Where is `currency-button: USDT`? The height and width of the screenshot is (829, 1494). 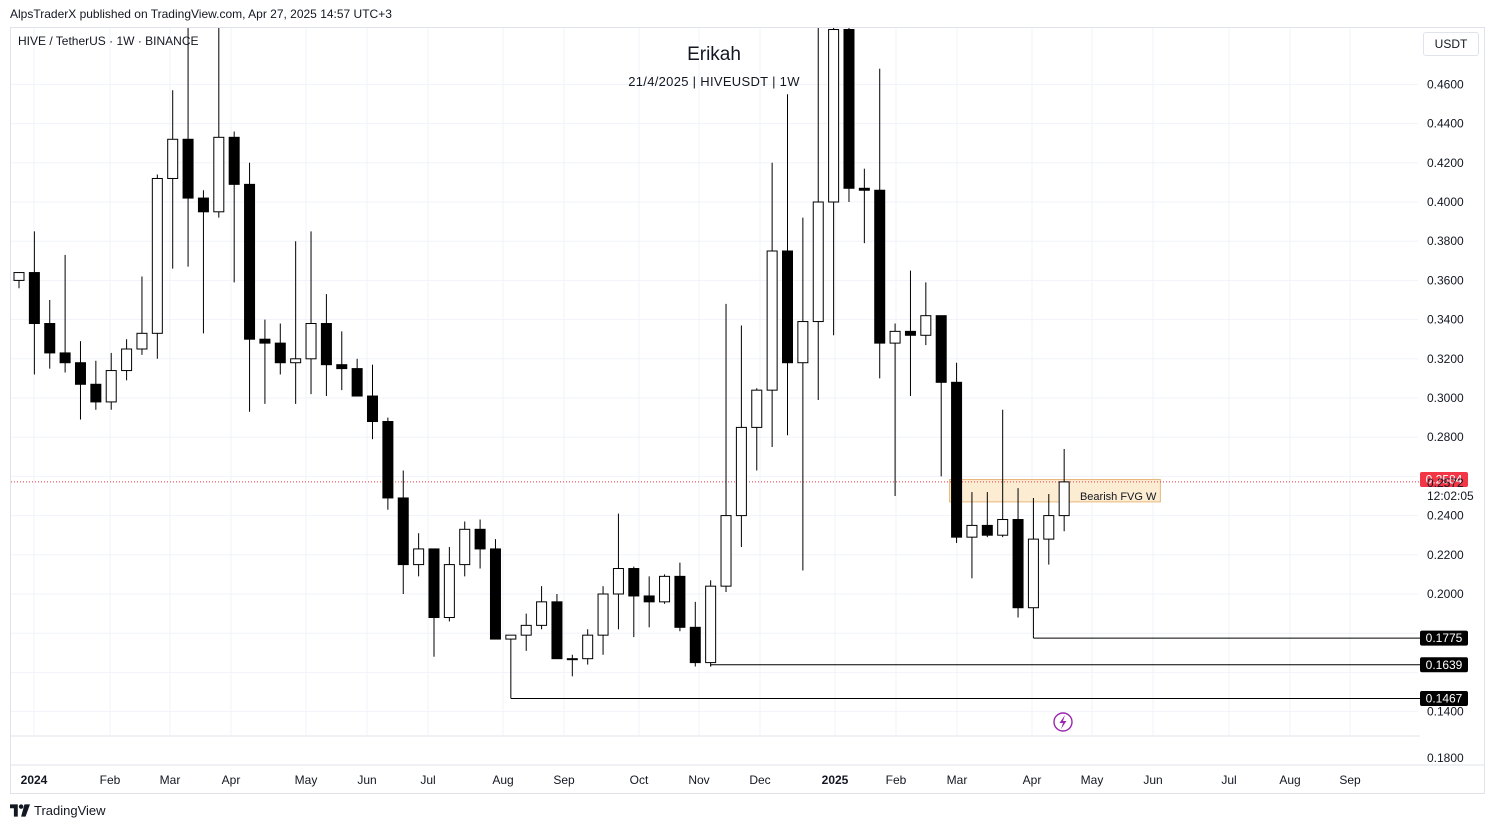
currency-button: USDT is located at coordinates (1451, 44).